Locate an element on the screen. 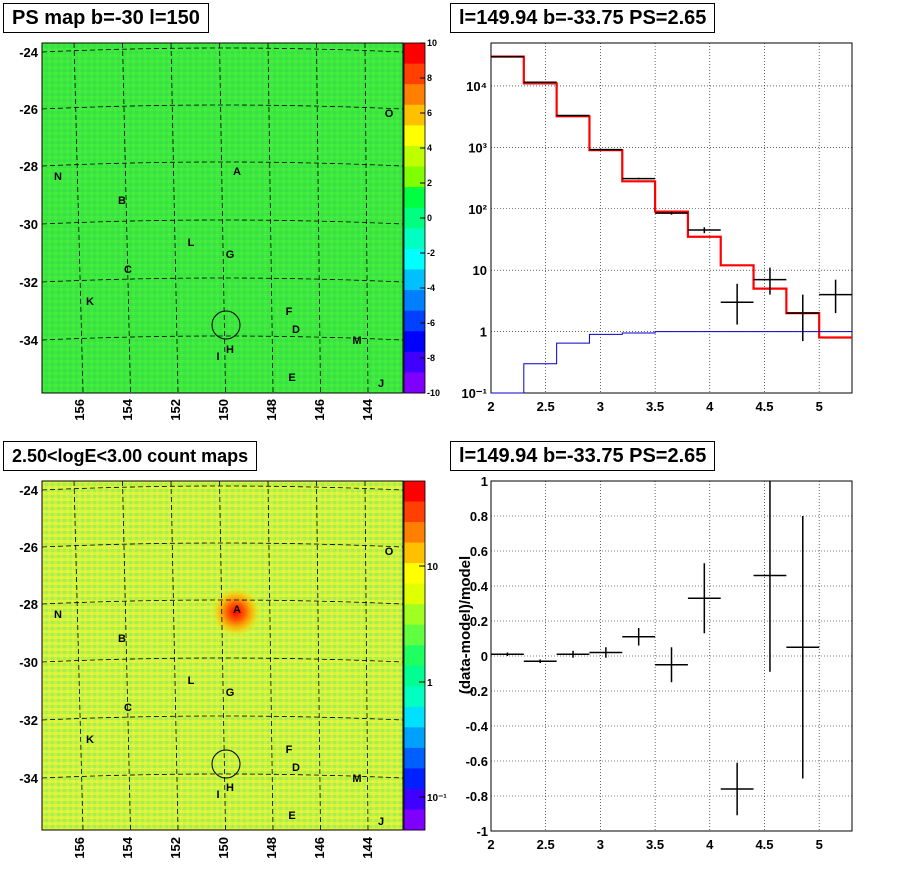  colorbar-tick-label: -2 is located at coordinates (431, 253).